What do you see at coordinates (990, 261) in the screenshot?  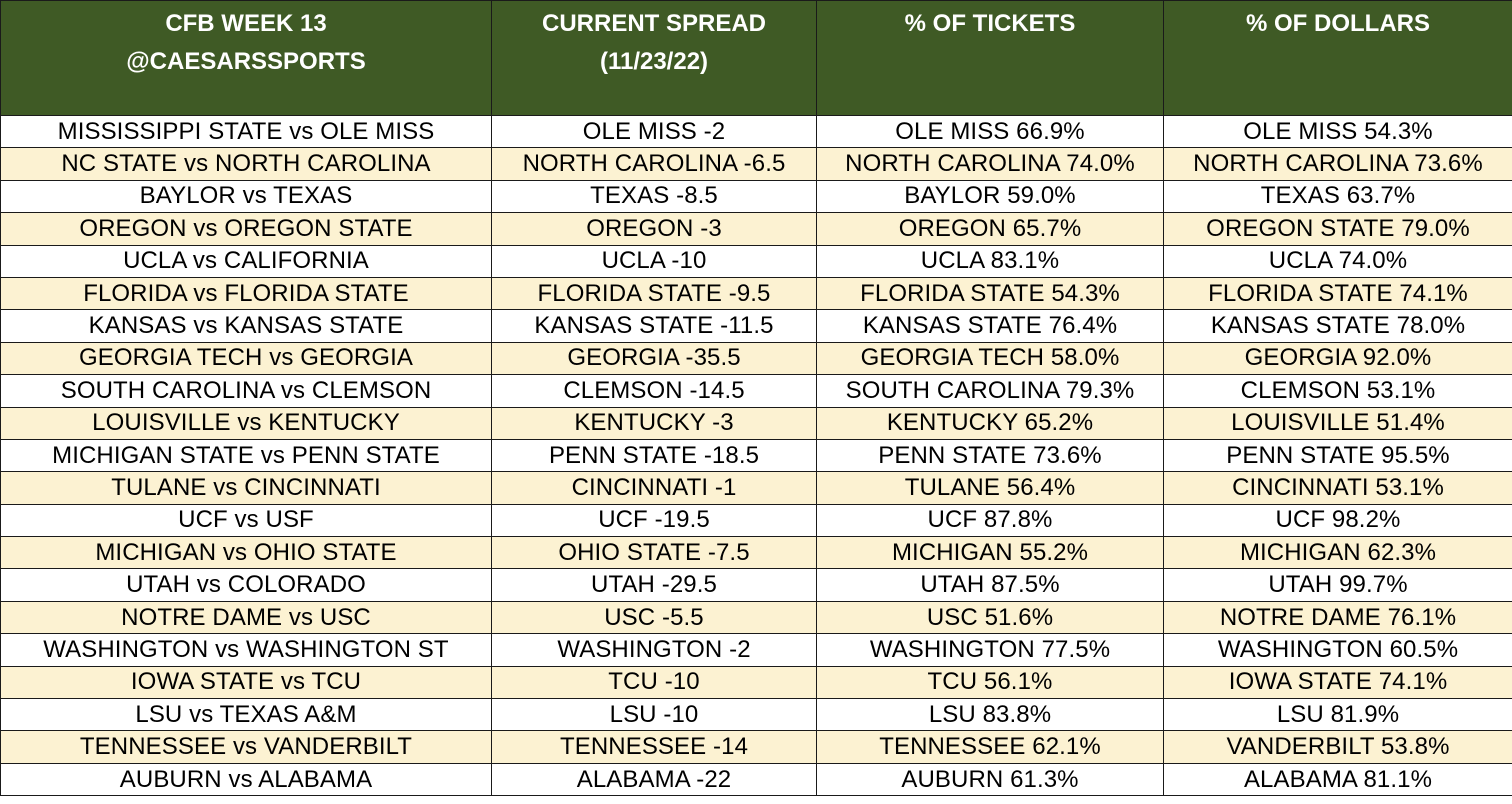 I see `tickets-cell: UCLA 83.1%` at bounding box center [990, 261].